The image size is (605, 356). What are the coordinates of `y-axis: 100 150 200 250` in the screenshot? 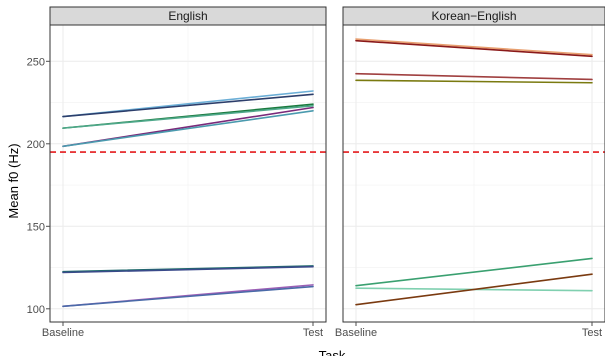 It's located at (38, 186).